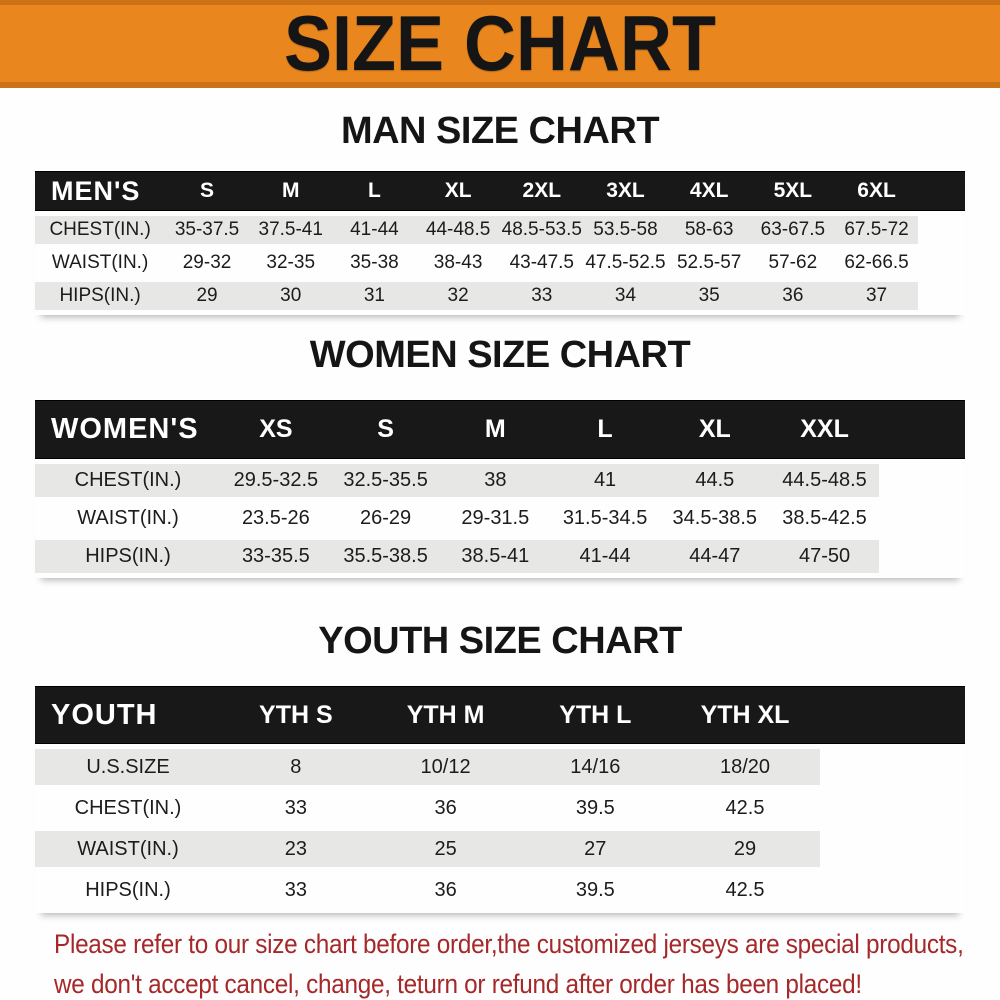  What do you see at coordinates (207, 262) in the screenshot?
I see `size-value-cell: 29-32` at bounding box center [207, 262].